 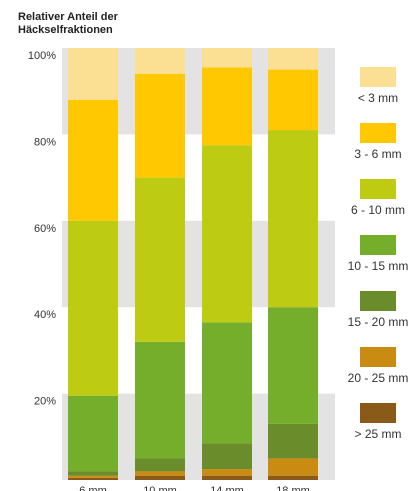 I want to click on x-axis: 6 mm 10 mm 14 mm 18 mm, so click(x=194, y=488).